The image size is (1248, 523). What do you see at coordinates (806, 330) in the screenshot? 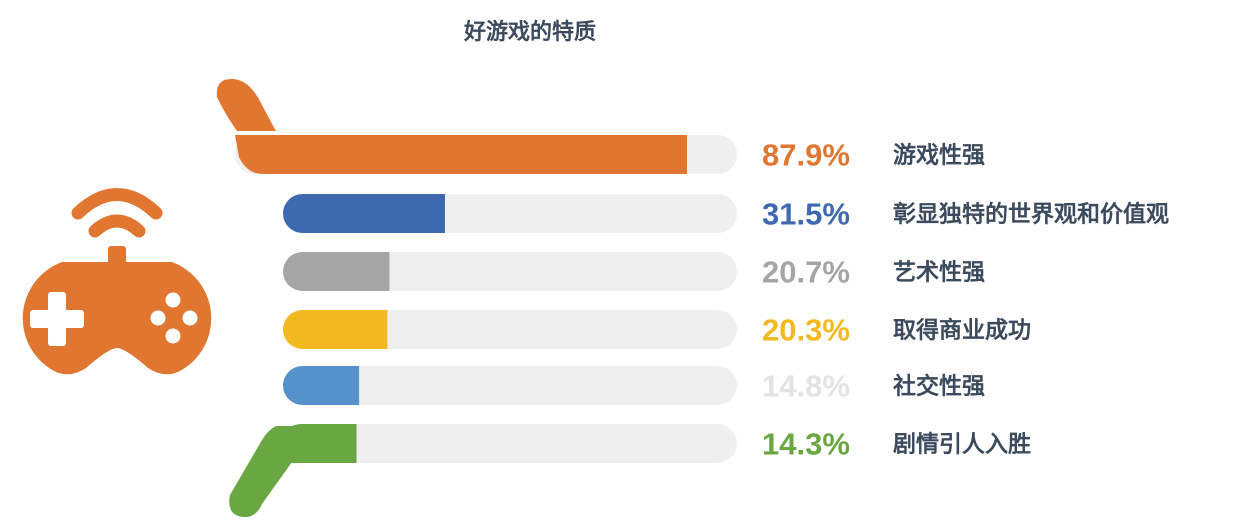
I see `value-label: 20.3%` at bounding box center [806, 330].